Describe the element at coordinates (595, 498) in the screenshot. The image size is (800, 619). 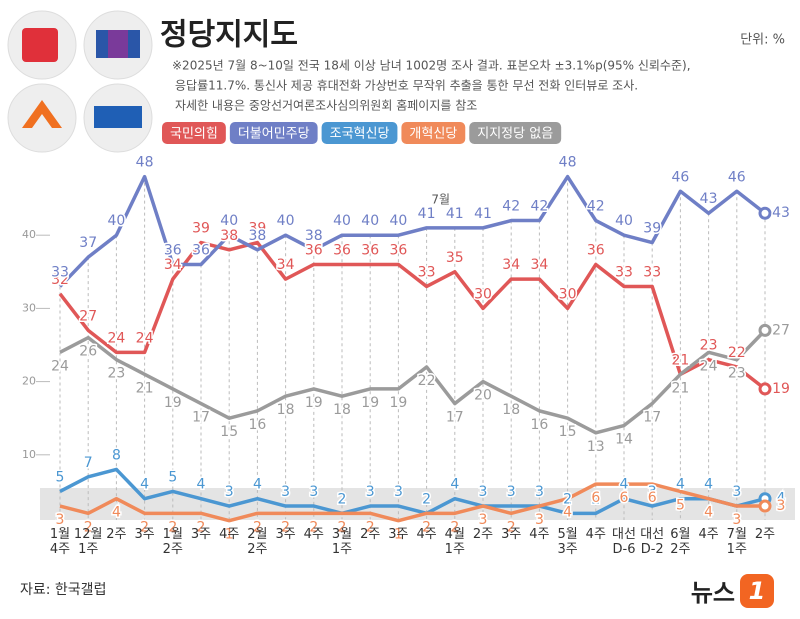
I see `data-label: 6` at that location.